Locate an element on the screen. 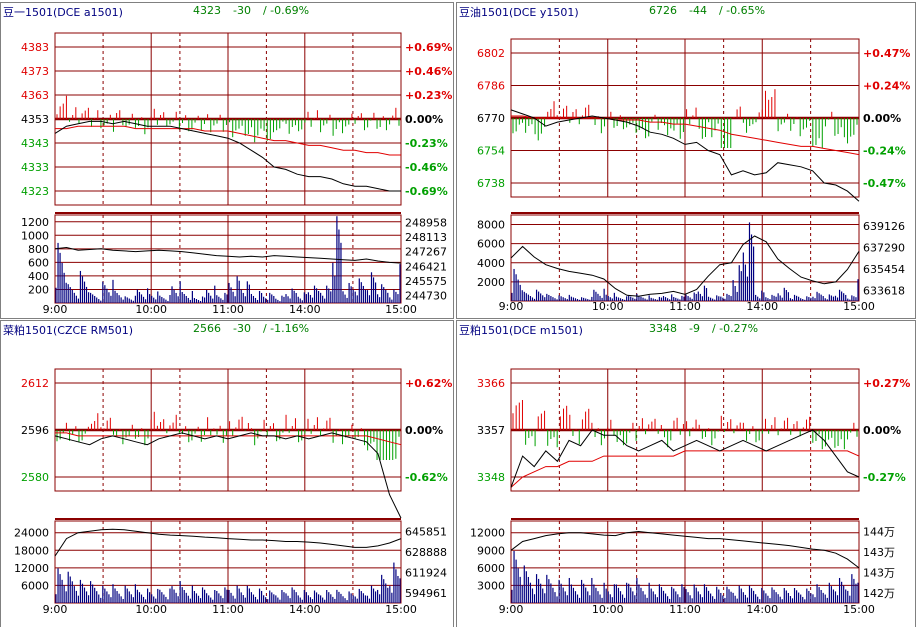 This screenshot has height=627, width=916. oi-tick-label: 639126 is located at coordinates (884, 226).